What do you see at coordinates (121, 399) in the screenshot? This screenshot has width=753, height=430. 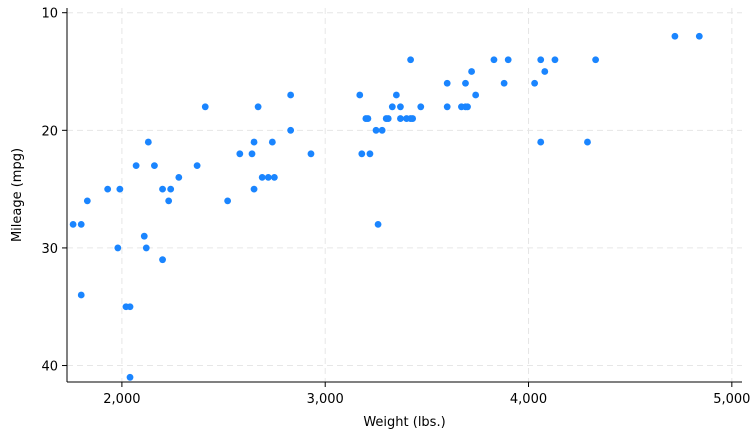 I see `x-tick-label: 2,000` at bounding box center [121, 399].